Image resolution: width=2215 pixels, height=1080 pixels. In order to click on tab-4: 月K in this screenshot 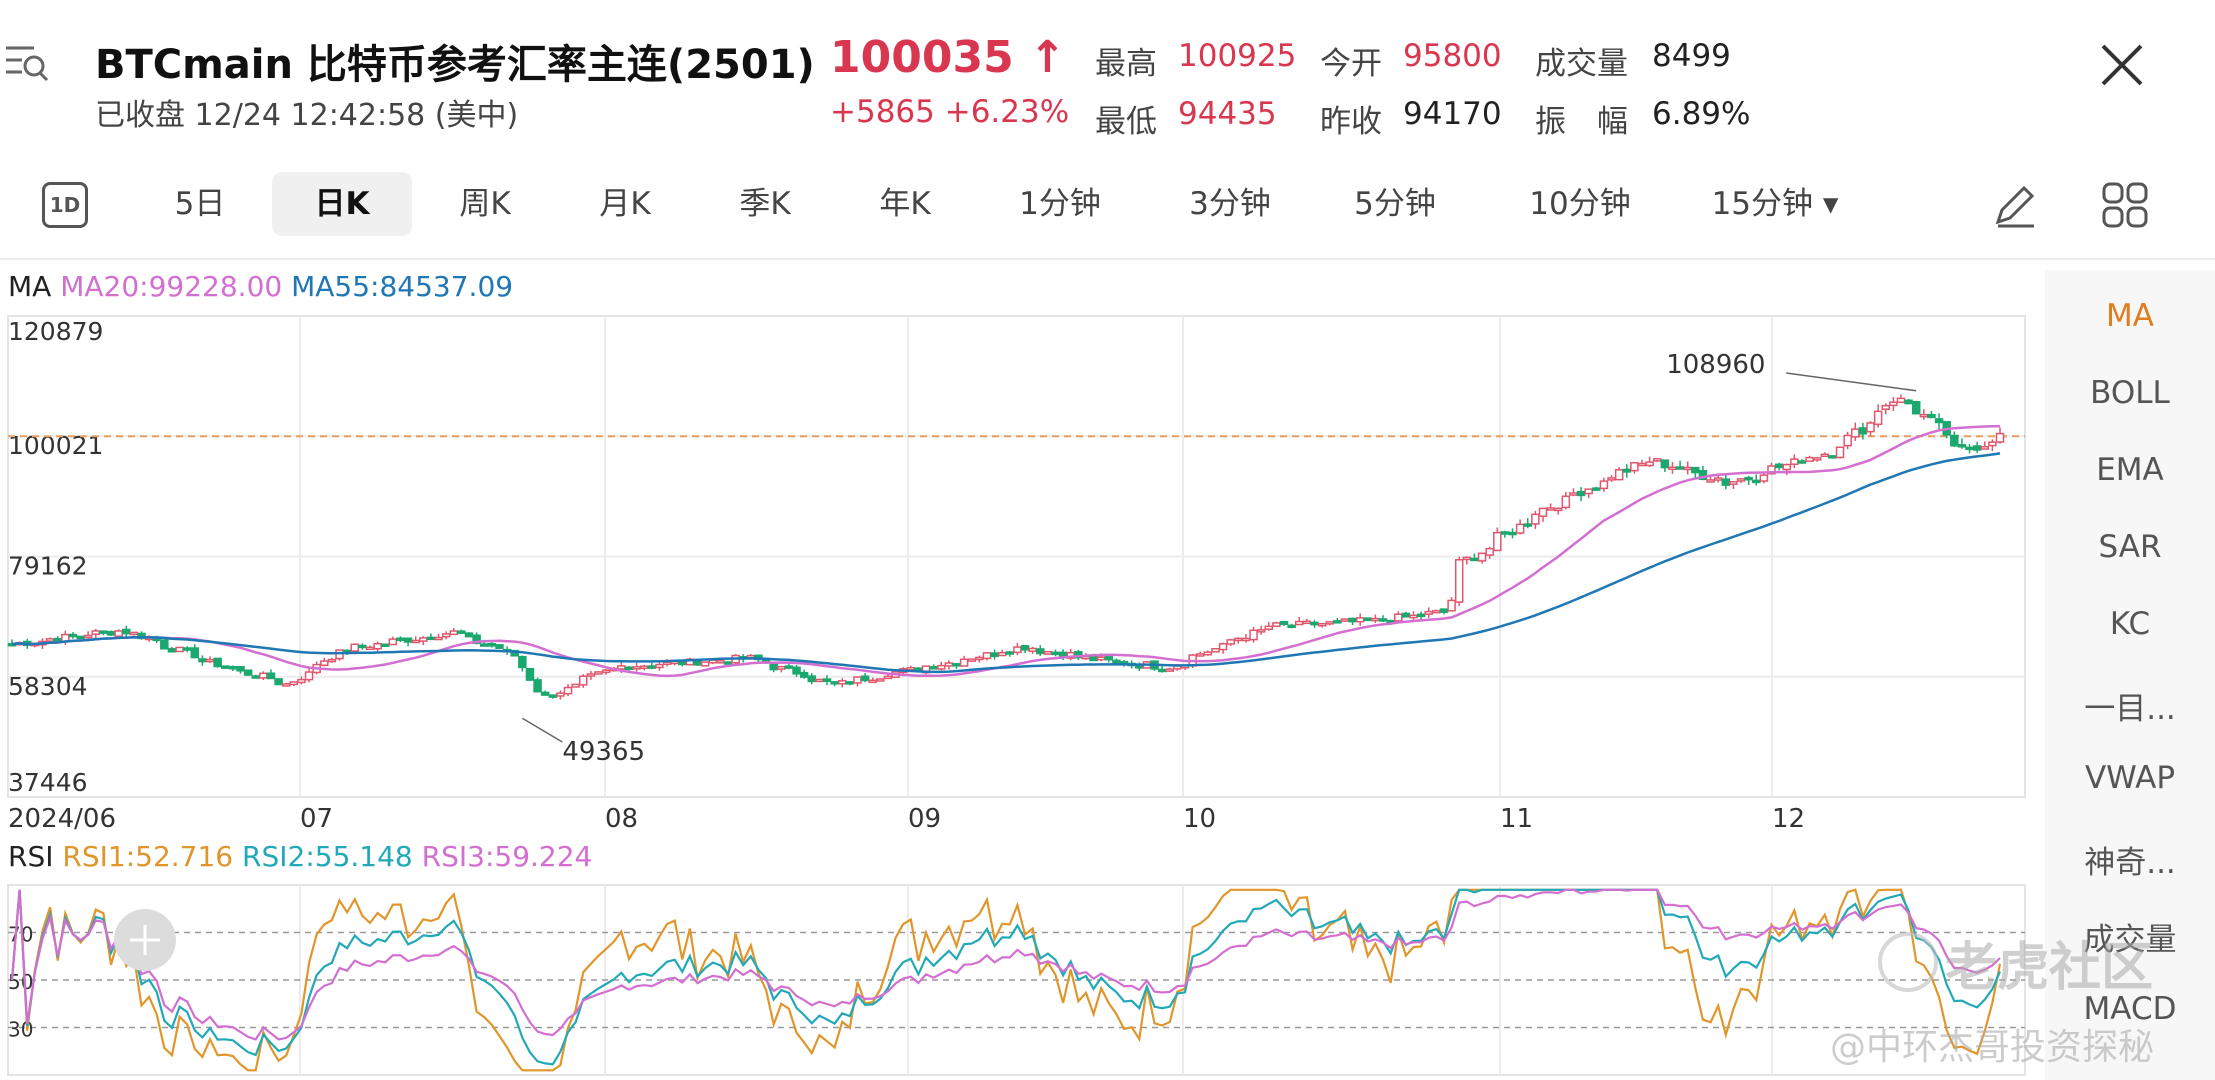, I will do `click(625, 204)`.